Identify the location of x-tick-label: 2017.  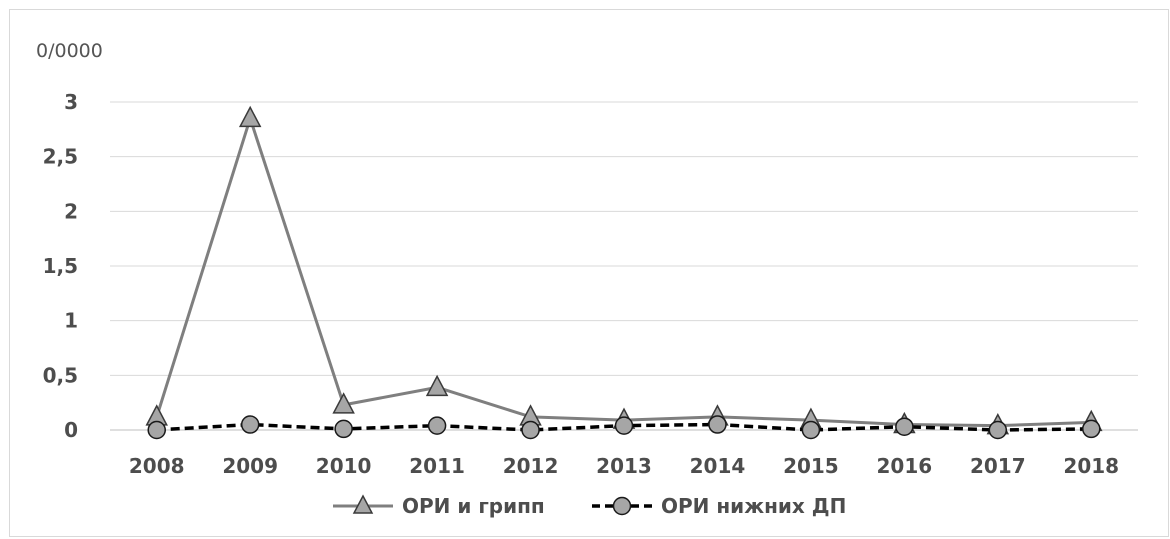
(998, 466).